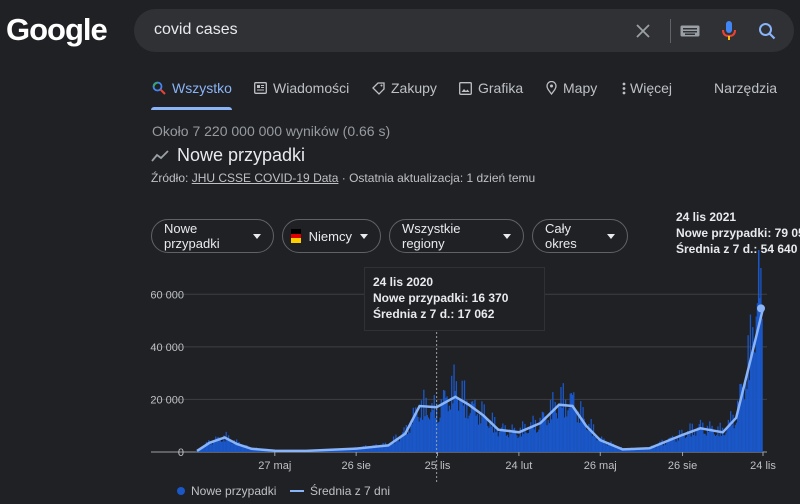 The height and width of the screenshot is (504, 800). What do you see at coordinates (438, 178) in the screenshot?
I see `source-suffix: · Ostatnia aktualizacja: 1 dzień temu` at bounding box center [438, 178].